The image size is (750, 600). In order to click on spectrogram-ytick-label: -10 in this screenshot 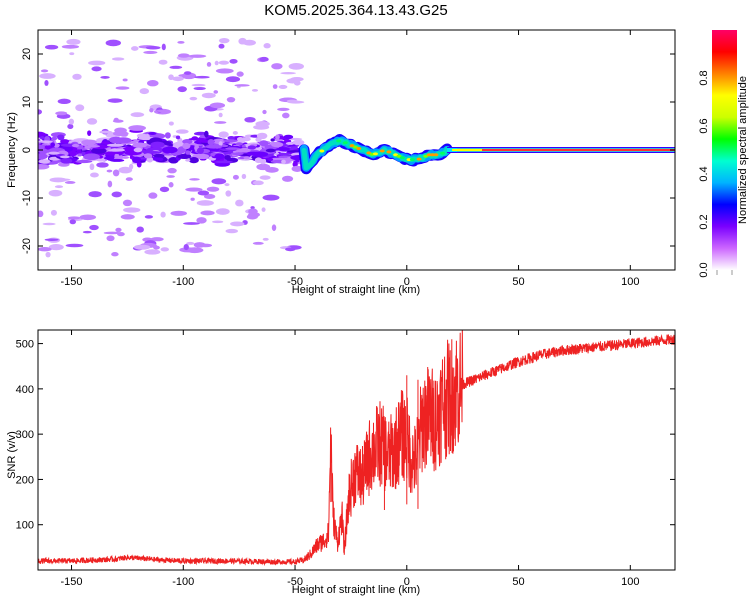, I will do `click(27, 198)`.